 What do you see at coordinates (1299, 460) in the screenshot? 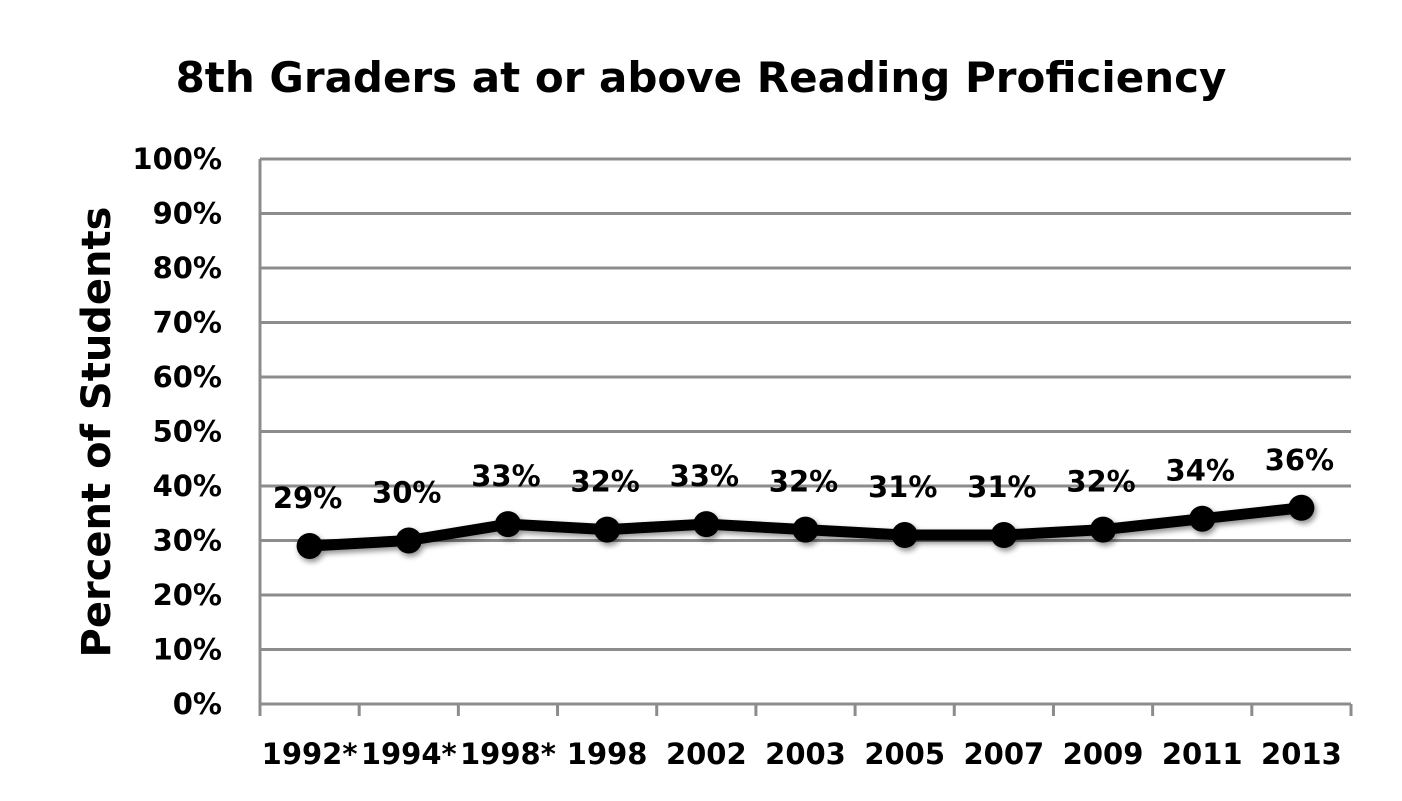
I see `data-label: 36%` at bounding box center [1299, 460].